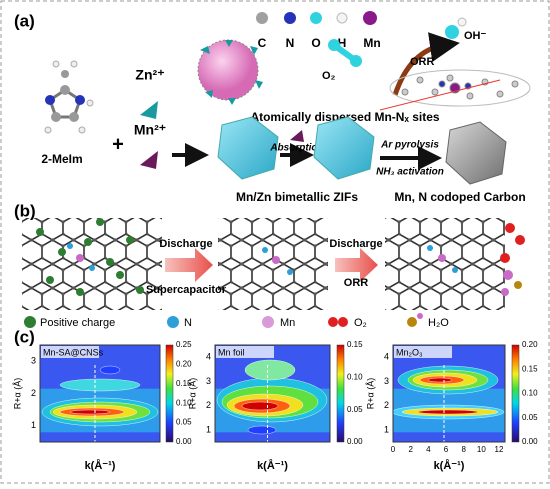 The image size is (550, 489). I want to click on atom-label: H, so click(342, 43).